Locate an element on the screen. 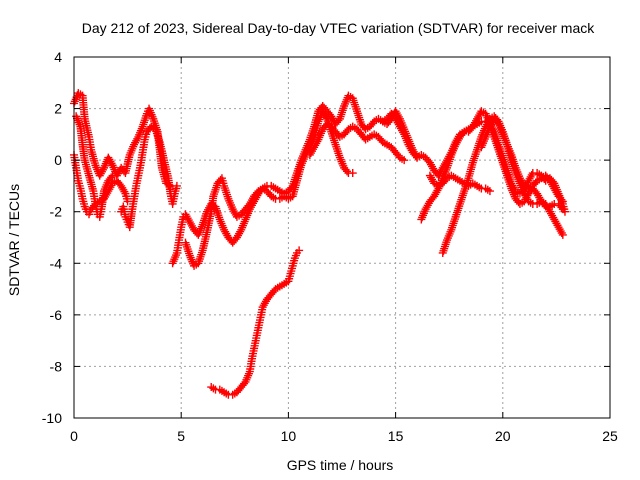 The width and height of the screenshot is (640, 480). y-tick-label: 4 is located at coordinates (58, 57).